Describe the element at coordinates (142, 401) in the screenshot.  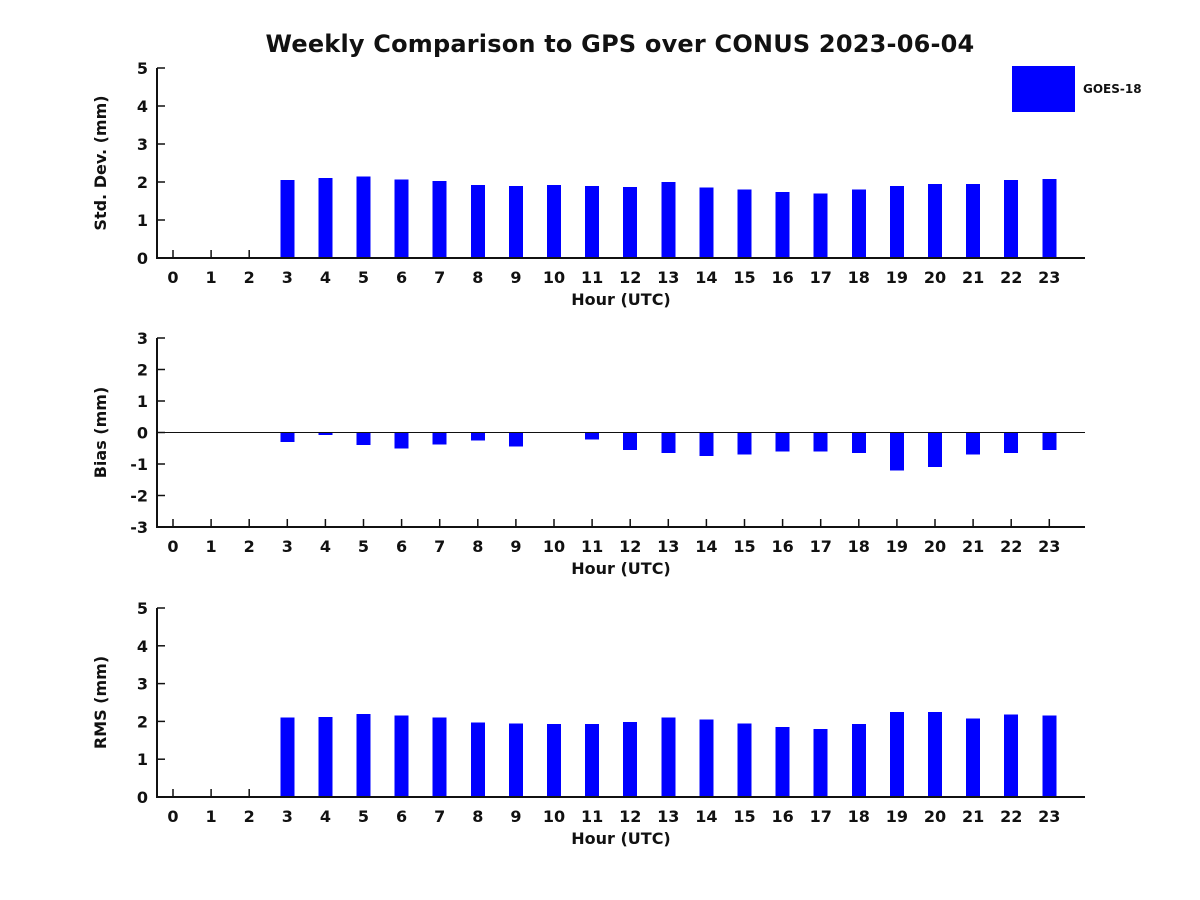
I see `y-tick-label: 1` at that location.